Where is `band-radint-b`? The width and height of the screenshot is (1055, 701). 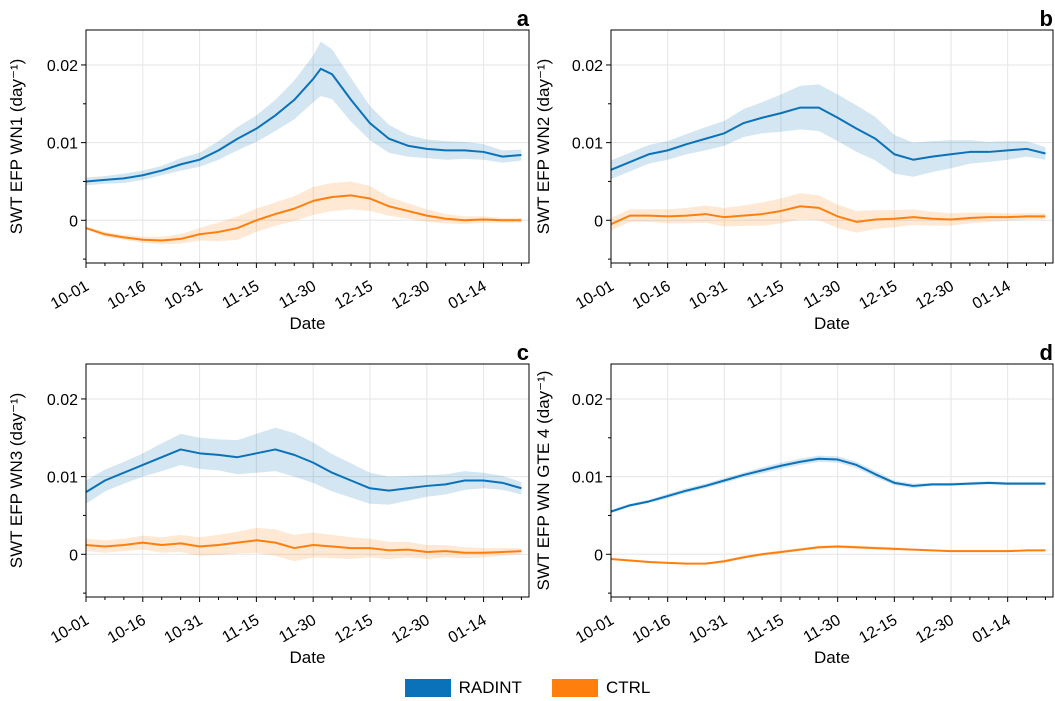
band-radint-b is located at coordinates (828, 132).